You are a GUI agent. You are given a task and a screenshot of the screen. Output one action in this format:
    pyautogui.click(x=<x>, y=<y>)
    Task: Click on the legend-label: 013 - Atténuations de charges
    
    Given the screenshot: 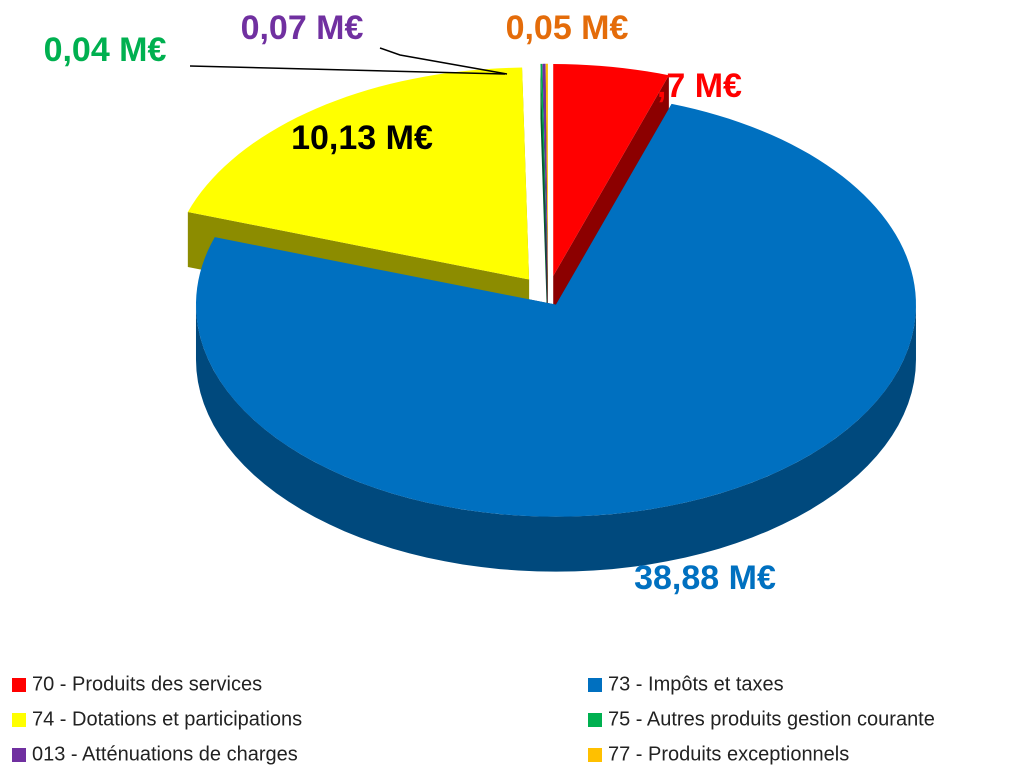 What is the action you would take?
    pyautogui.click(x=165, y=754)
    